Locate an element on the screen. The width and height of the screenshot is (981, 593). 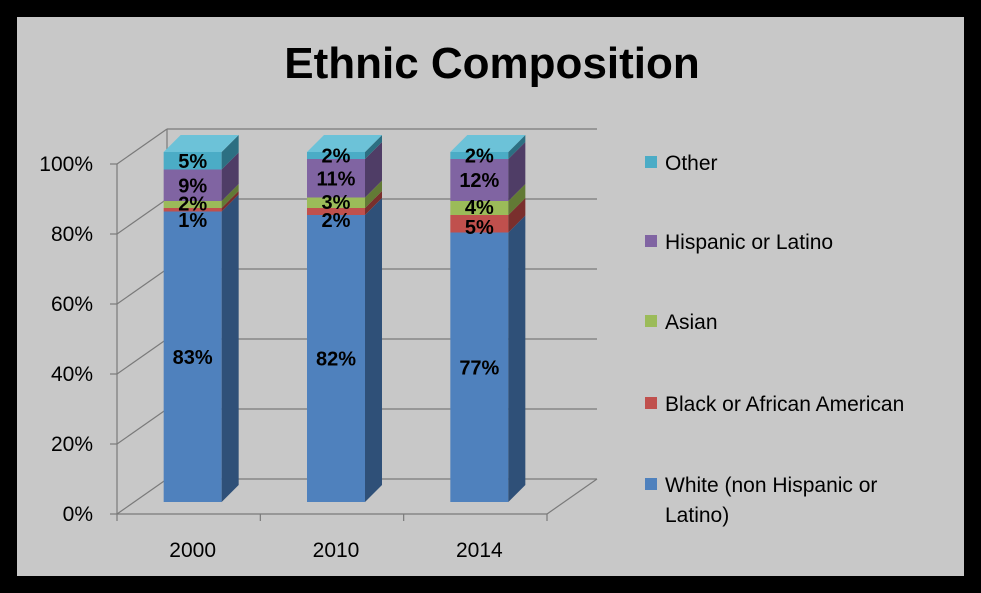
y-tick-label: 80% is located at coordinates (72, 234).